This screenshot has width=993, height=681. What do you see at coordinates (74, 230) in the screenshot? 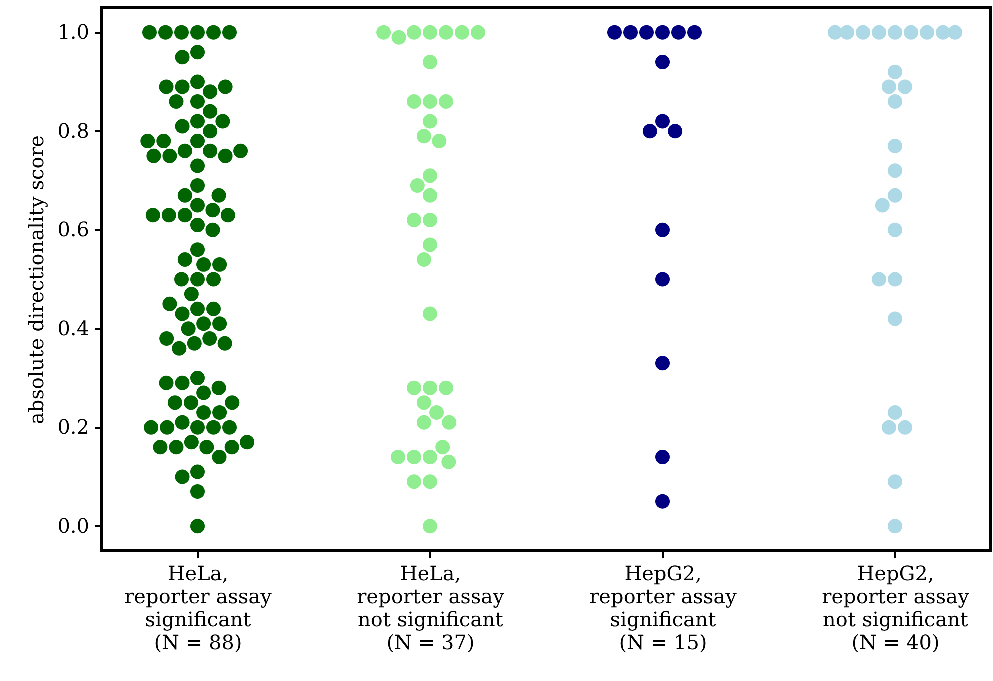
I see `y-tick-label: 0.6` at bounding box center [74, 230].